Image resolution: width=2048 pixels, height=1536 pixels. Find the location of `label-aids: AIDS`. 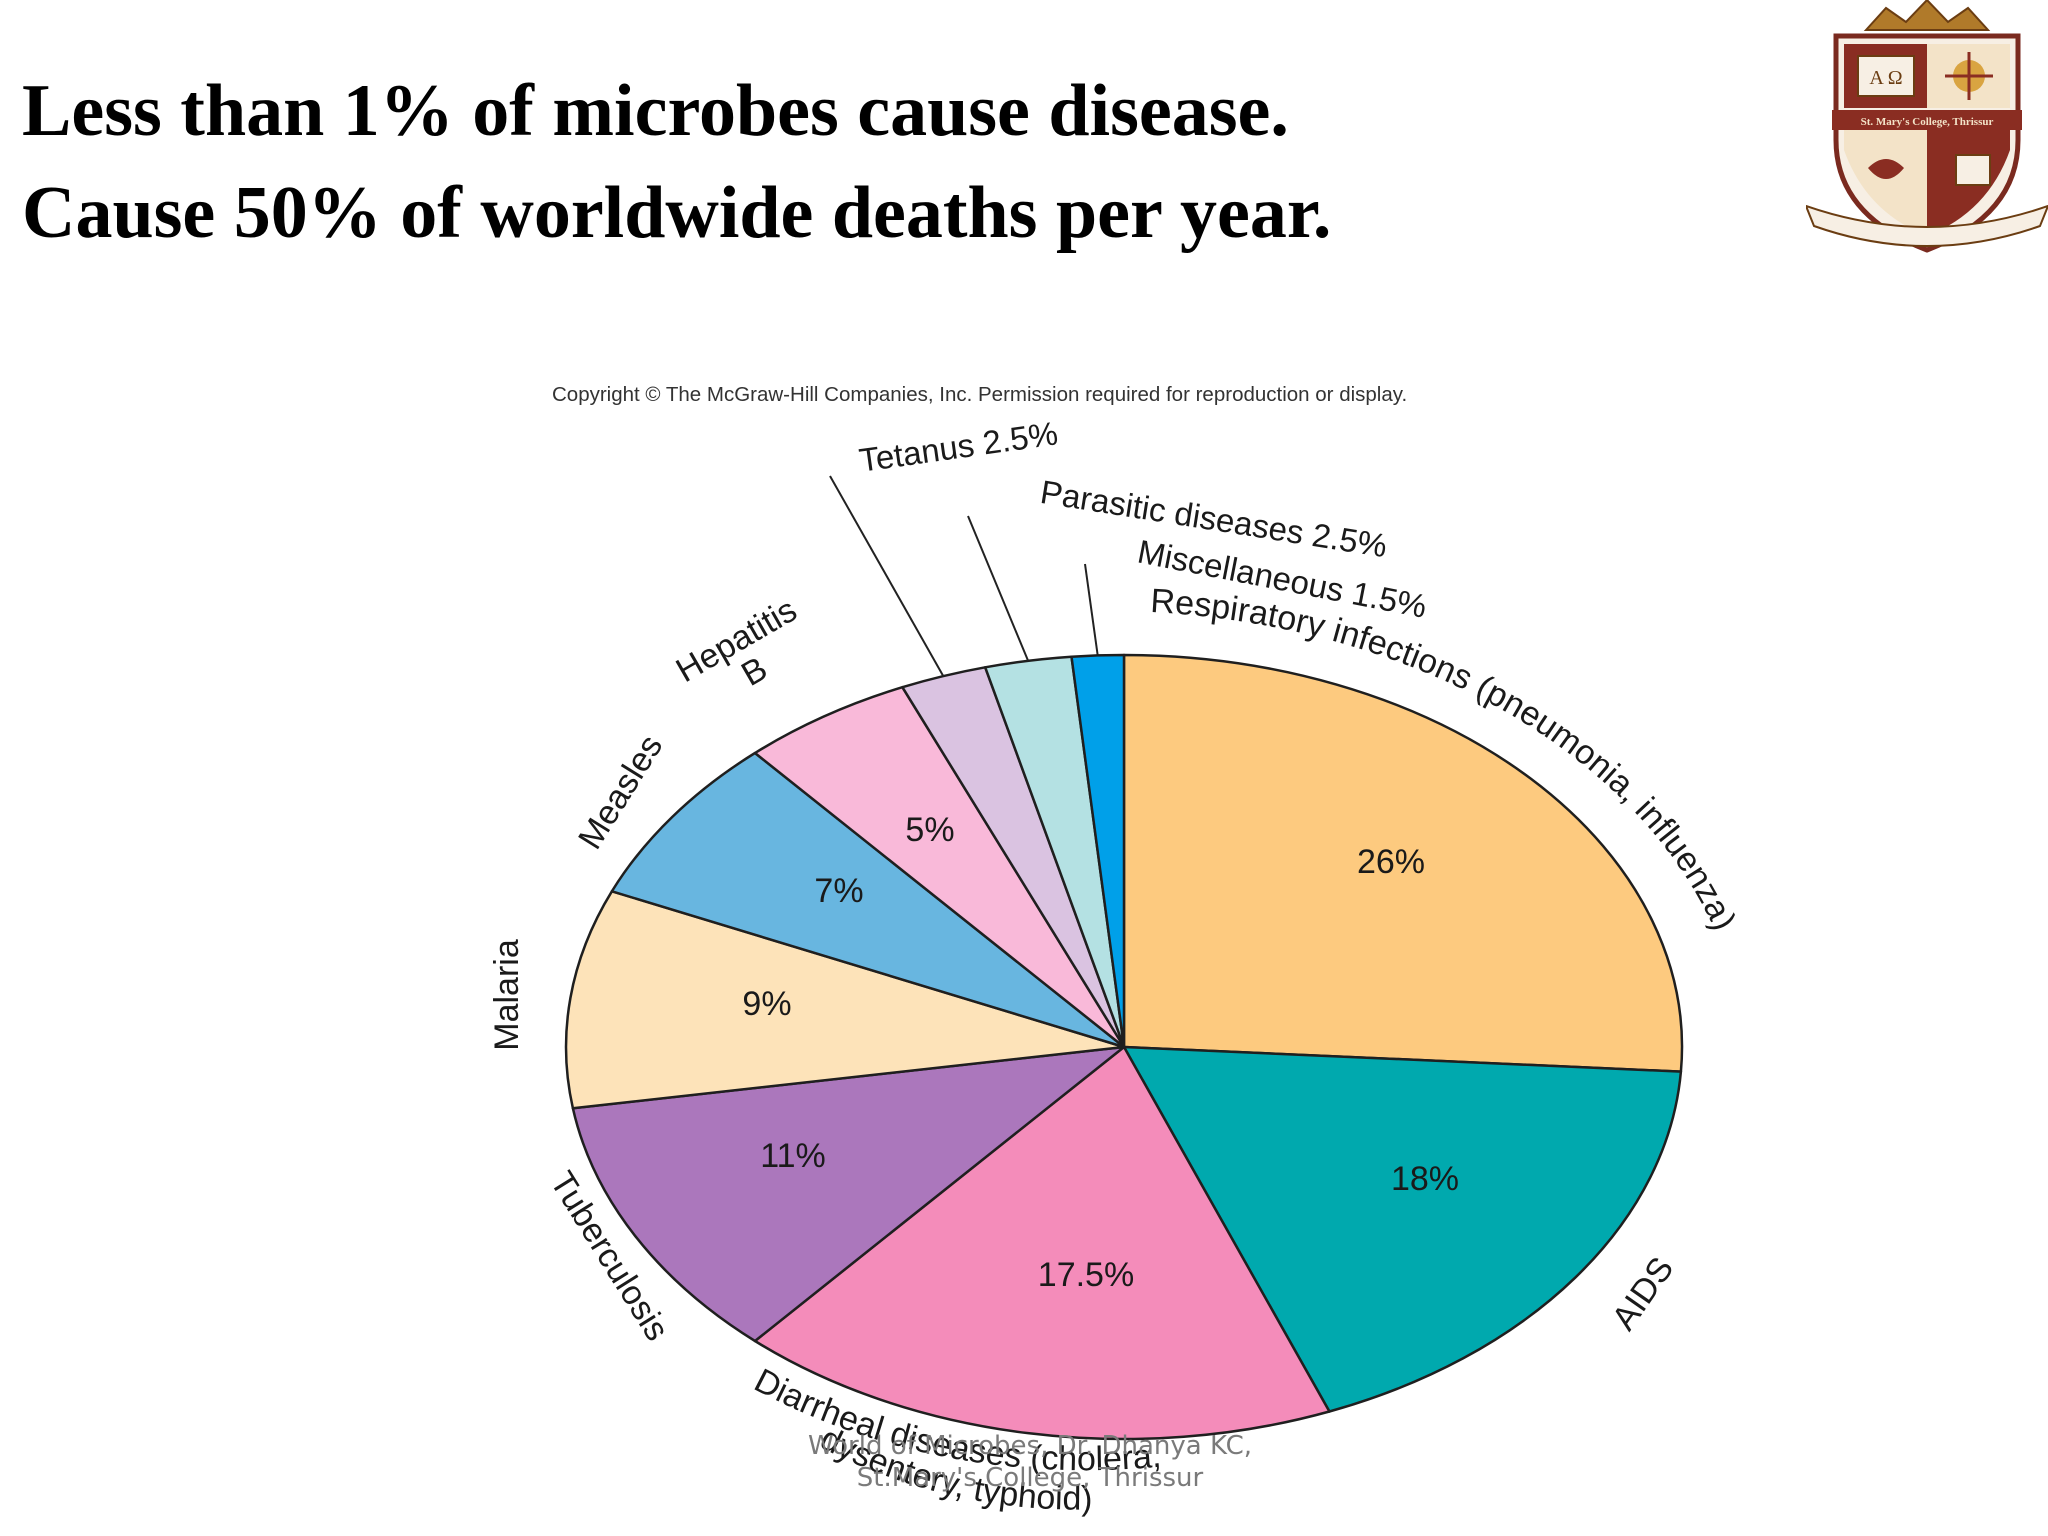

label-aids: AIDS is located at coordinates (1643, 1293).